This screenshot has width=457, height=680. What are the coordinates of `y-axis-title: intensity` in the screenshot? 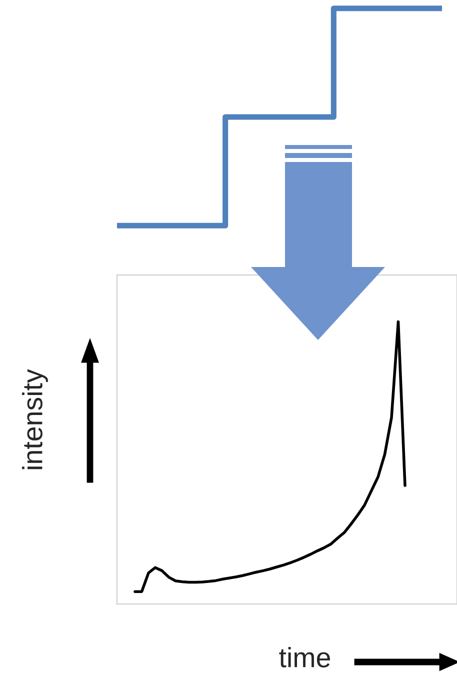 It's located at (35, 419).